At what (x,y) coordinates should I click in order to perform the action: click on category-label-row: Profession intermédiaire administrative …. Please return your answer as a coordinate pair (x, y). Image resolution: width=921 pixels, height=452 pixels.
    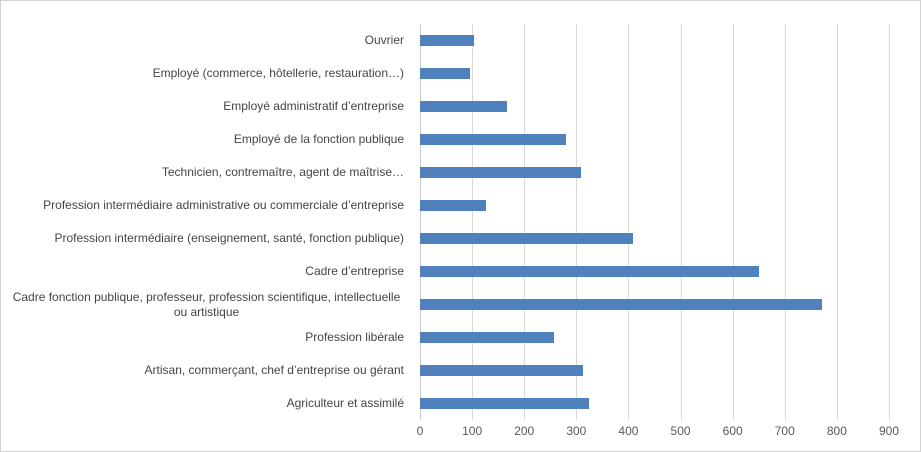
    Looking at the image, I should click on (210, 205).